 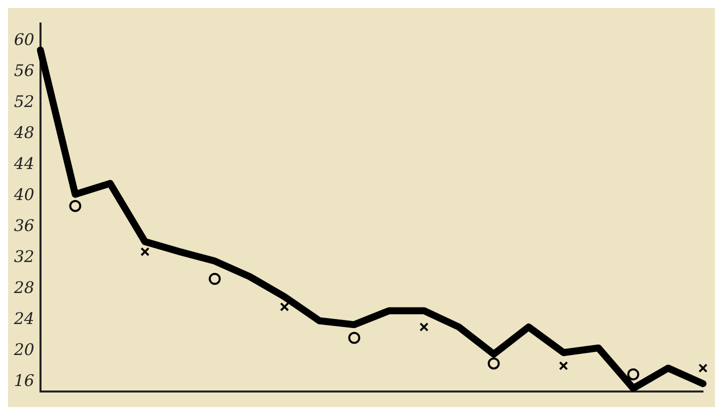 What do you see at coordinates (24, 256) in the screenshot?
I see `y-tick-label: 32` at bounding box center [24, 256].